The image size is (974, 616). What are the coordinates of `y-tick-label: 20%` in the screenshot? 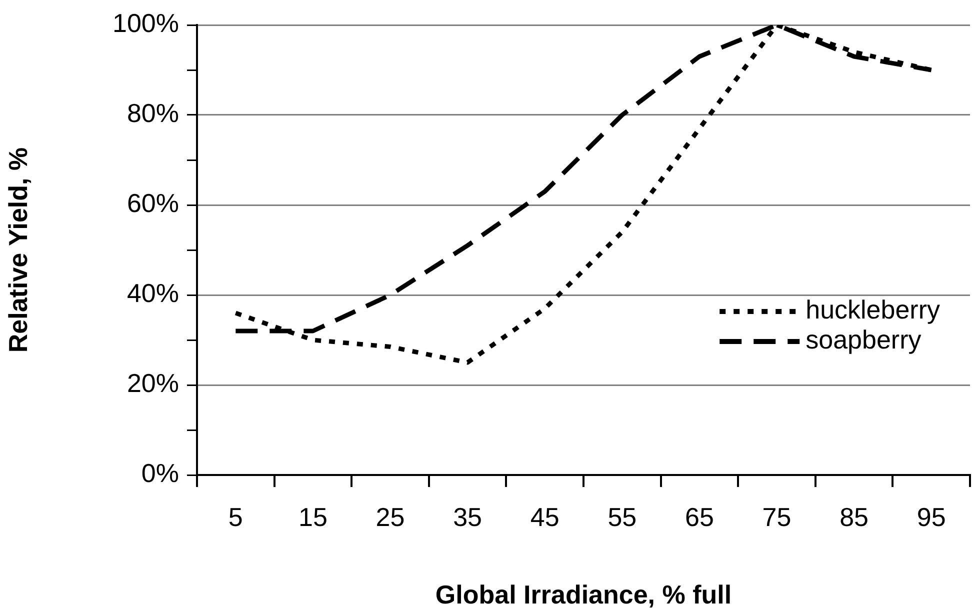 It's located at (152, 383).